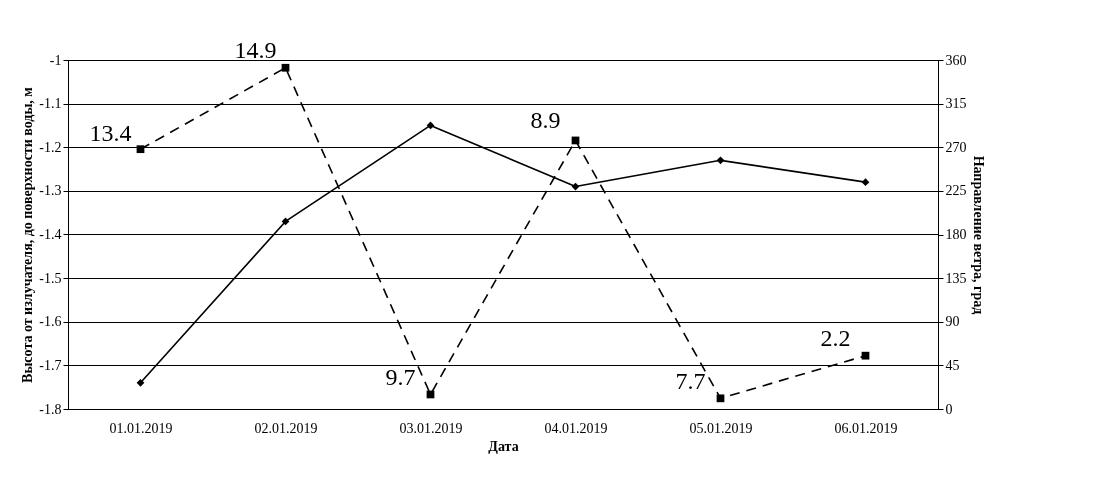 The width and height of the screenshot is (1111, 483). I want to click on y2-tick-label: 270, so click(956, 147).